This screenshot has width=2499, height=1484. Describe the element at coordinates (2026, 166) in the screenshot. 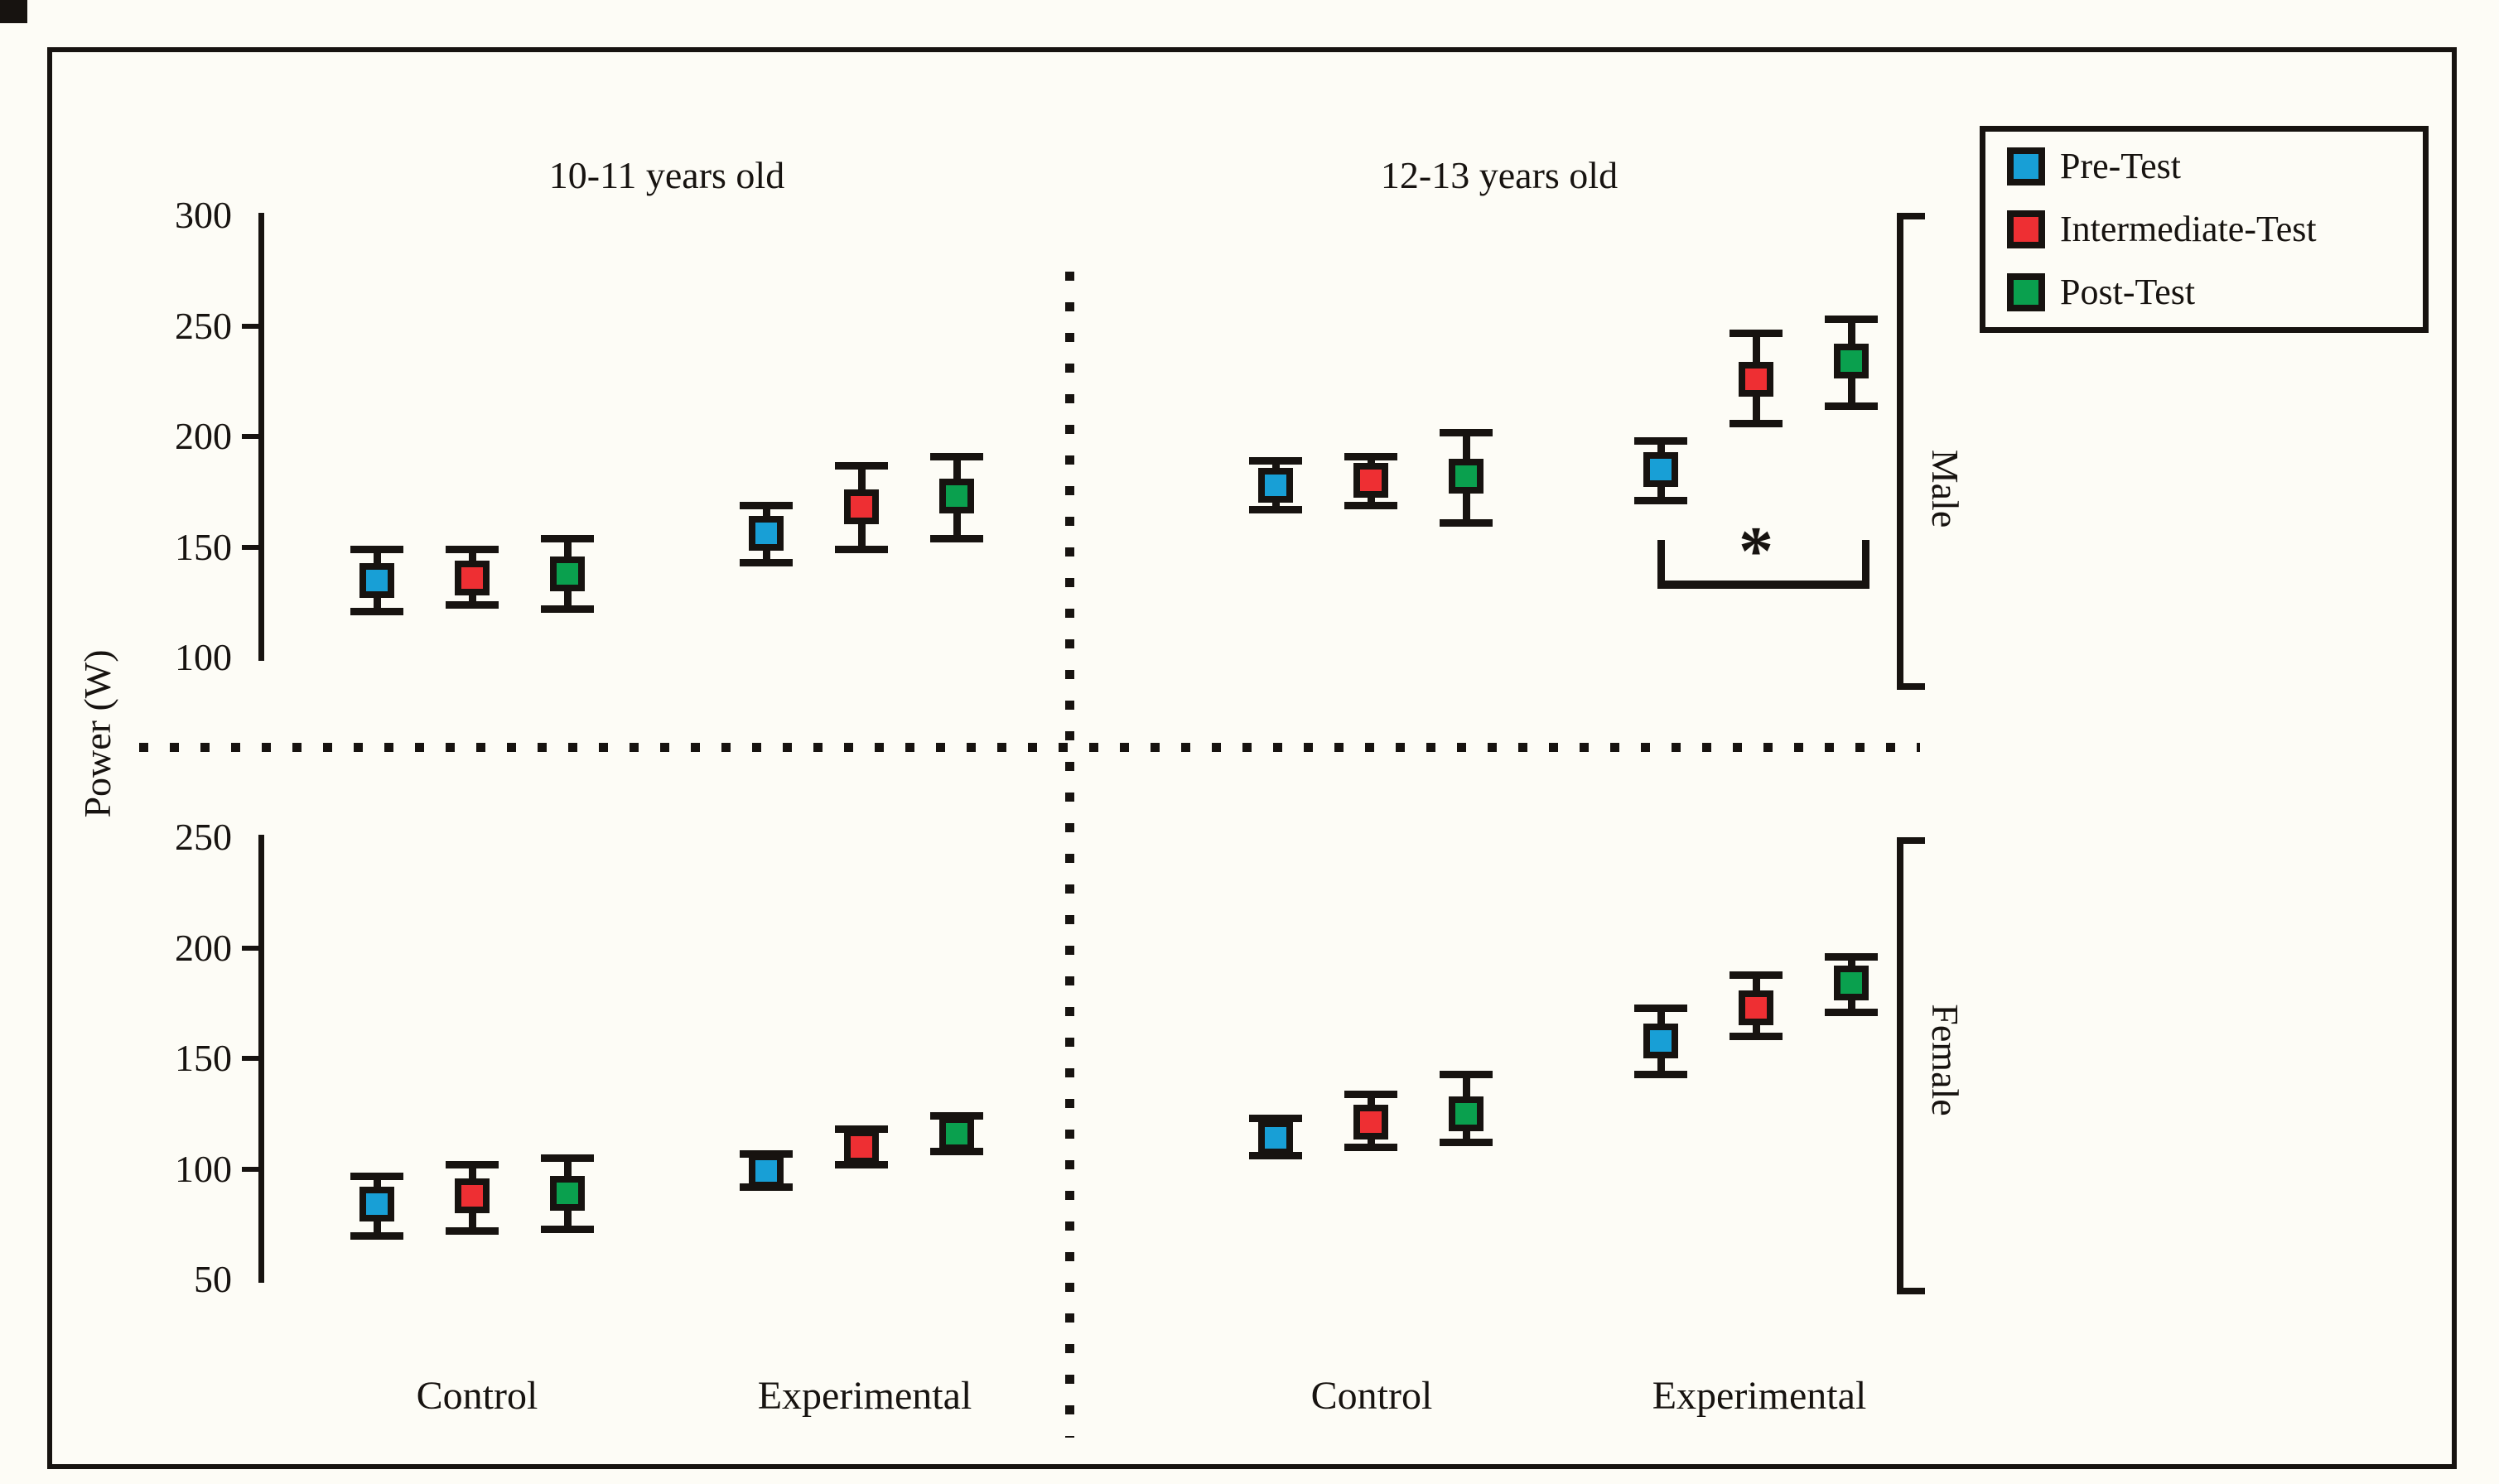

I see `pre-test-swatch-icon` at that location.